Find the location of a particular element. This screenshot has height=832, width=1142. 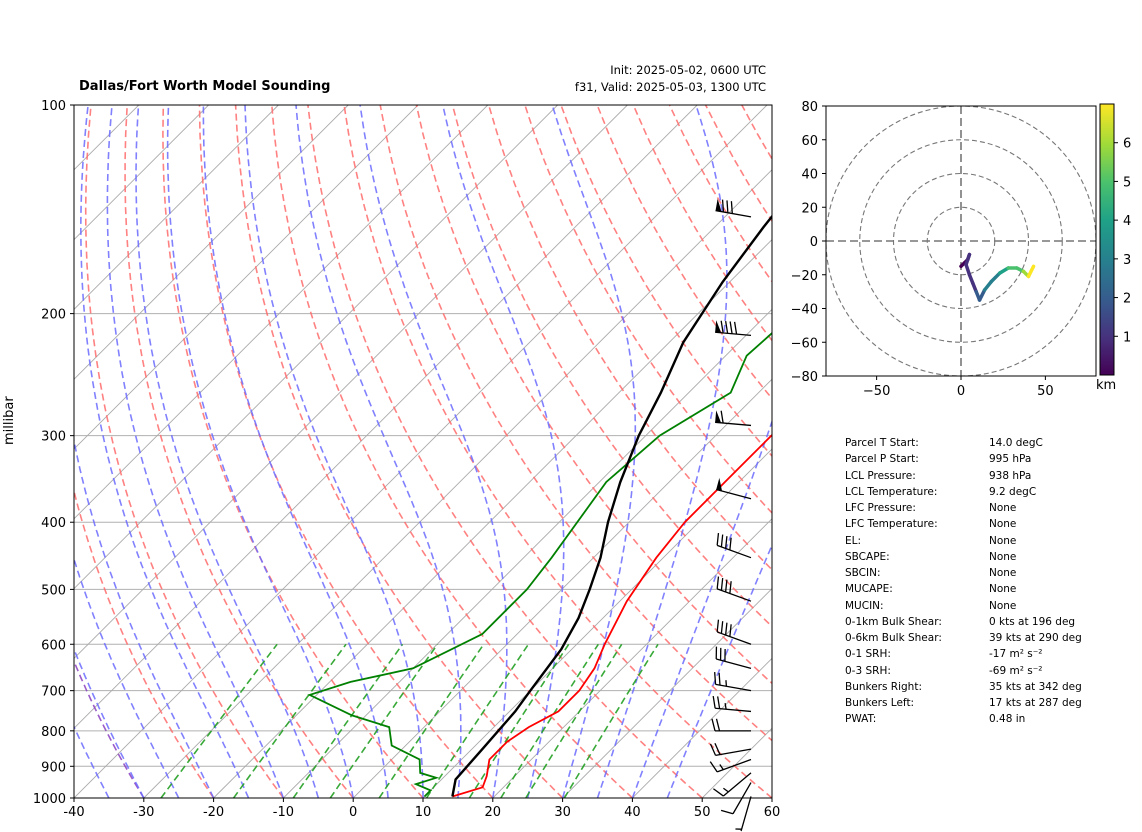

chart-title: Dallas/Fort Worth Model Sounding is located at coordinates (205, 86).